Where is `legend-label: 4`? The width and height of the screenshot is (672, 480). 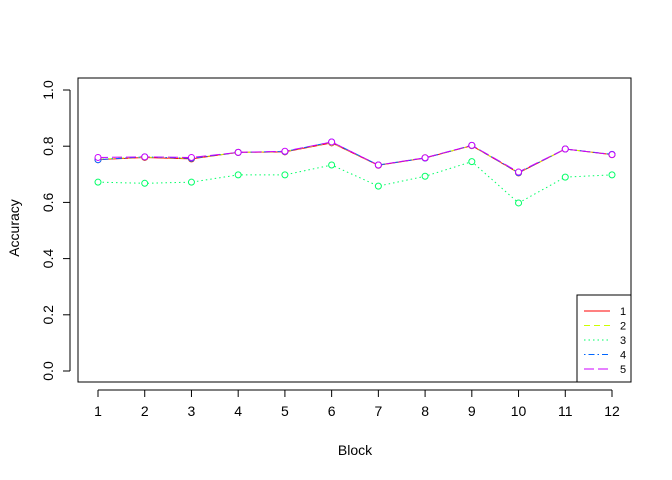 legend-label: 4 is located at coordinates (623, 356).